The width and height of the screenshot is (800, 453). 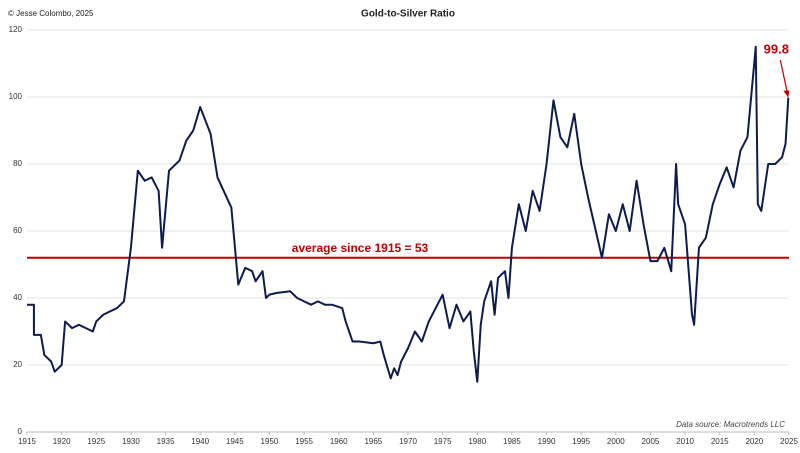 I want to click on x-tick-label: 2010, so click(x=685, y=441).